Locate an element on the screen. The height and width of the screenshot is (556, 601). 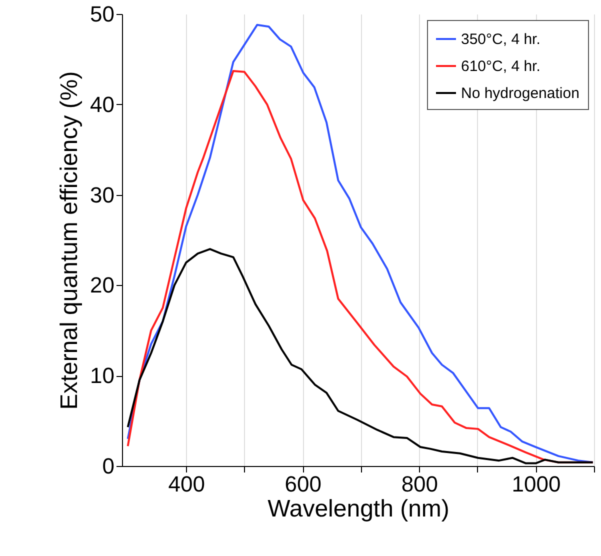
x-tick-label: 1000 is located at coordinates (536, 484).